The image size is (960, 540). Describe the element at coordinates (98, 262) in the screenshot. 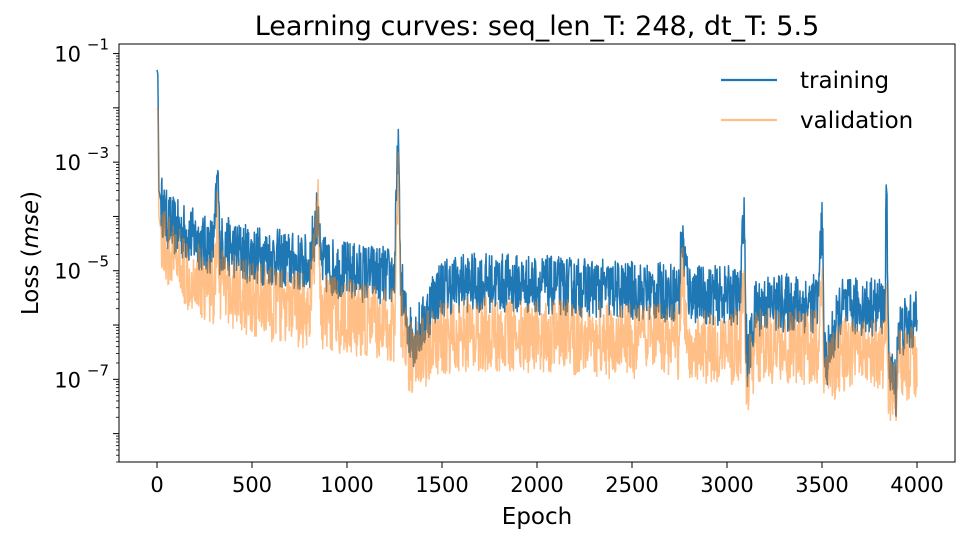

I see `y-tick-exponent: −5` at that location.